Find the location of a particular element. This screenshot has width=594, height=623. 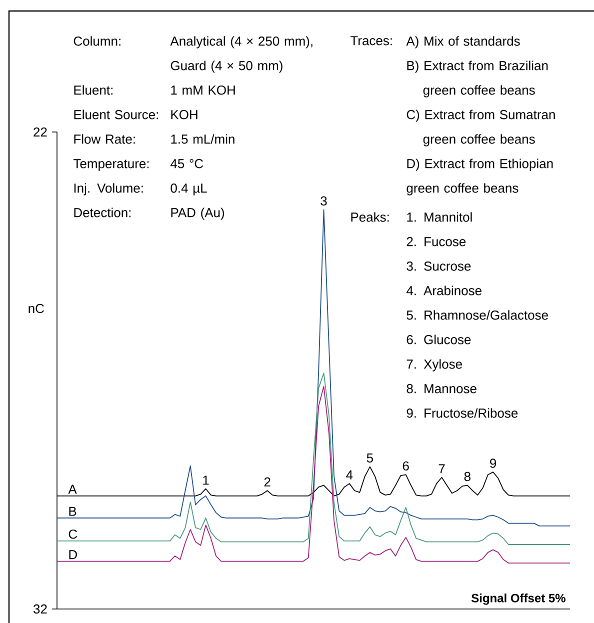

annotation: 3 is located at coordinates (323, 201).